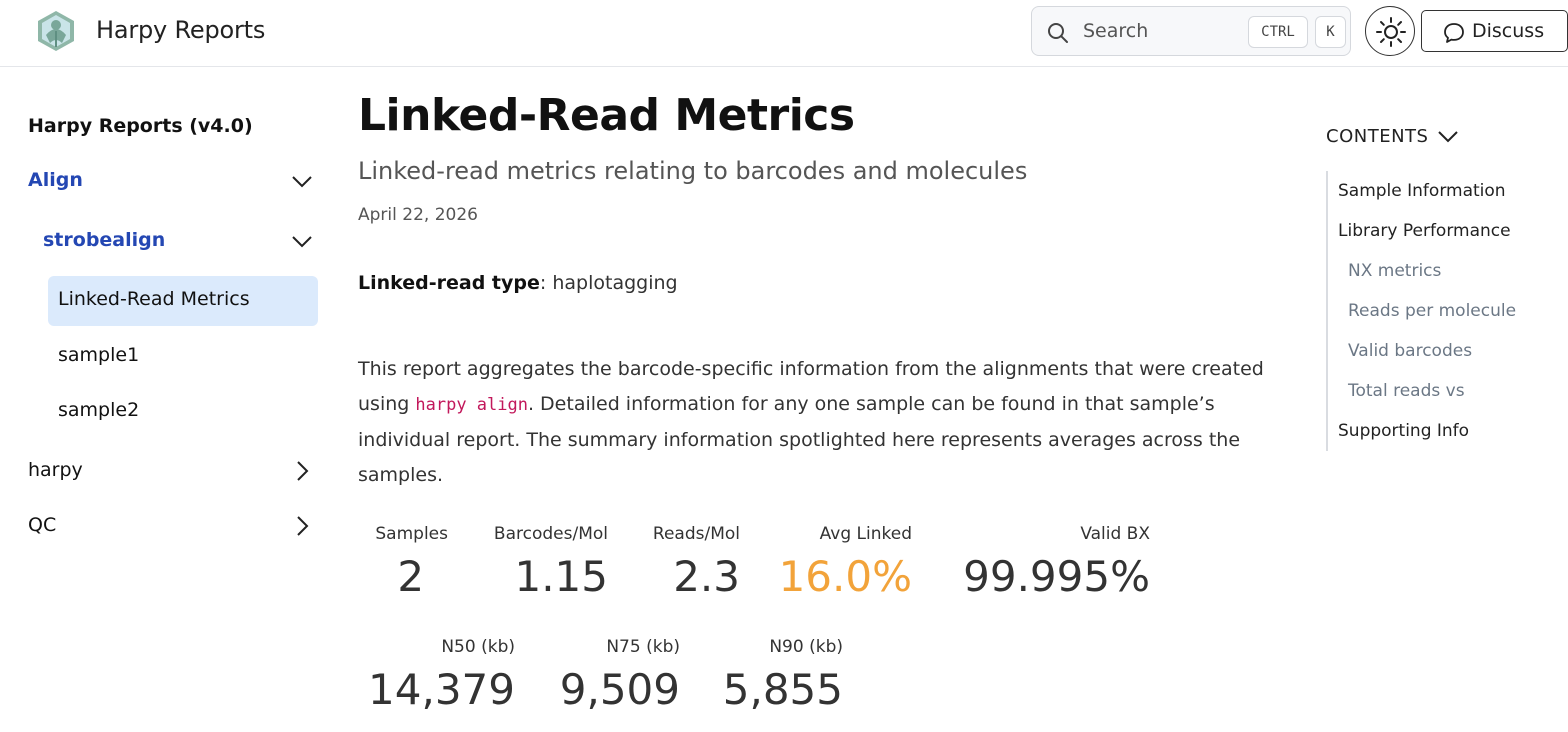  What do you see at coordinates (1330, 32) in the screenshot?
I see `kbd-k: K` at bounding box center [1330, 32].